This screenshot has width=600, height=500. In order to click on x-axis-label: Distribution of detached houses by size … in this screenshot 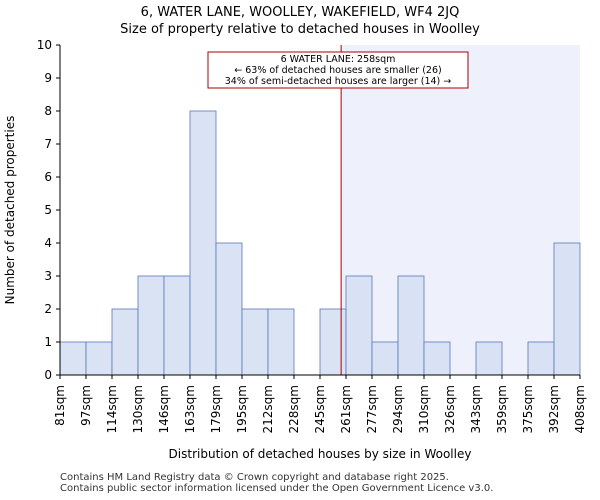, I will do `click(320, 454)`.